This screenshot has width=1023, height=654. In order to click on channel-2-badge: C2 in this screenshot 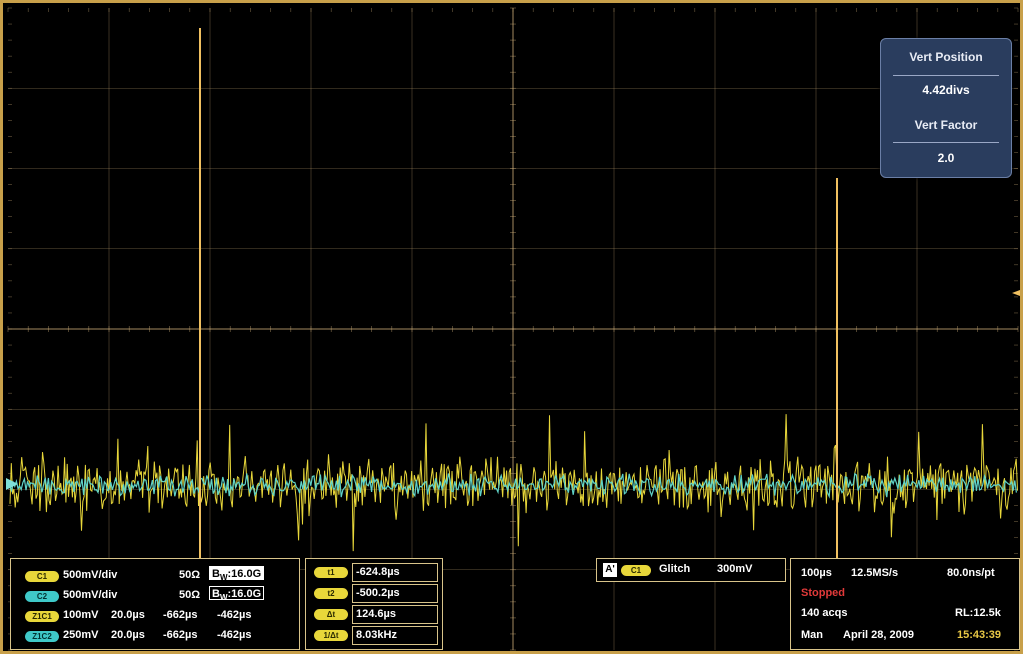, I will do `click(42, 596)`.